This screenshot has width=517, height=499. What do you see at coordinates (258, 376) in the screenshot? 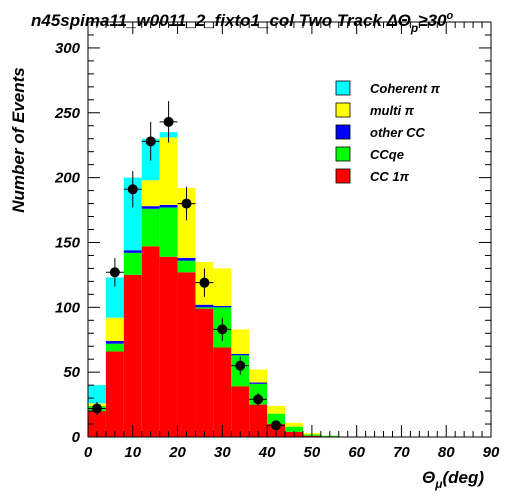
I see `bar-multi--9` at bounding box center [258, 376].